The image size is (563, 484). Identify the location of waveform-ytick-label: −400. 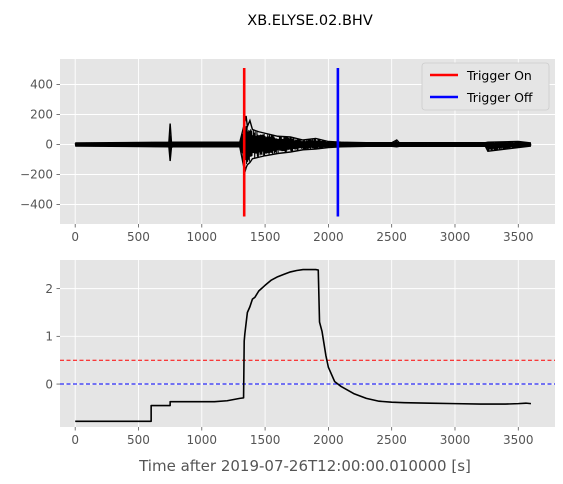
(36, 205).